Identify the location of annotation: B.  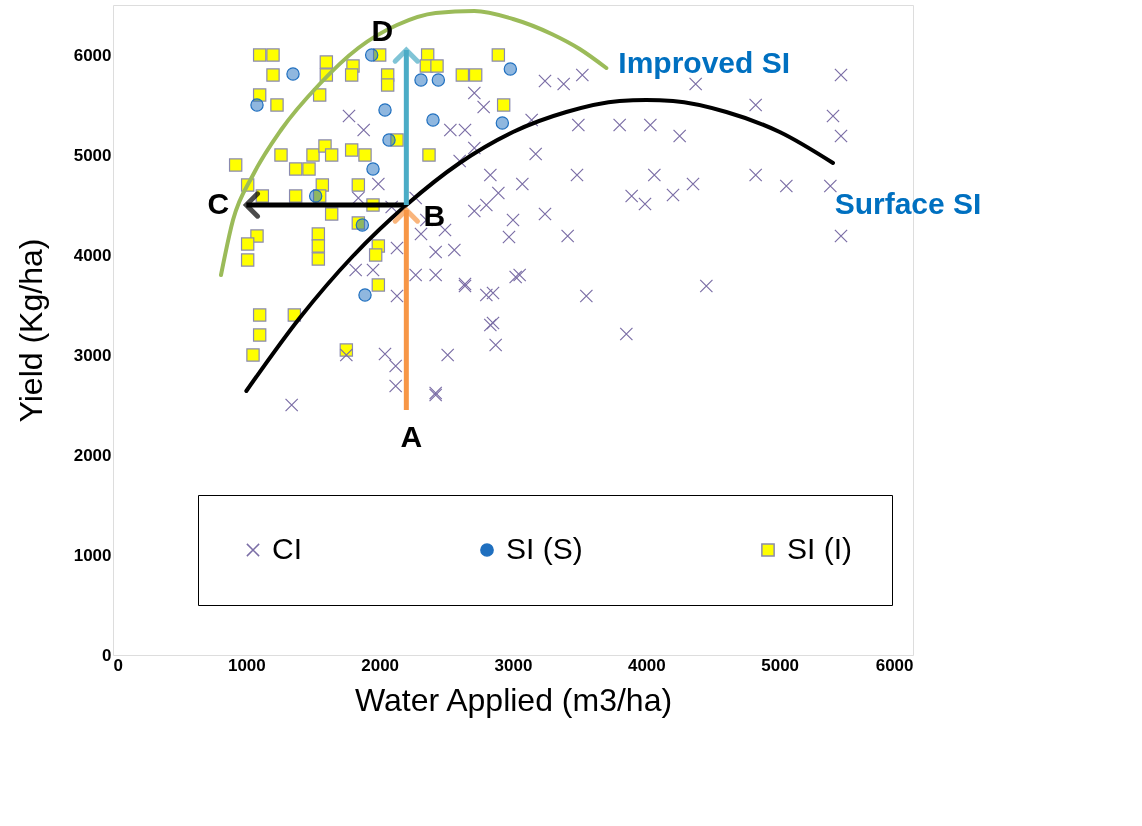
(434, 215).